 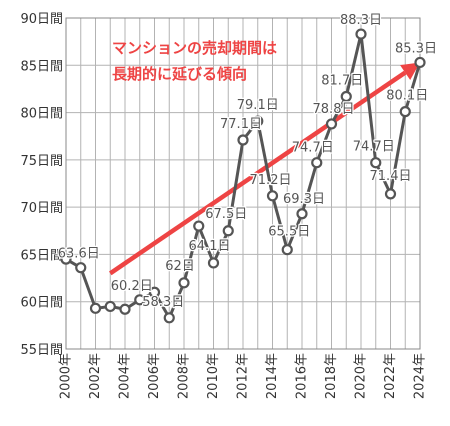 What do you see at coordinates (180, 266) in the screenshot?
I see `data-label: 62日` at bounding box center [180, 266].